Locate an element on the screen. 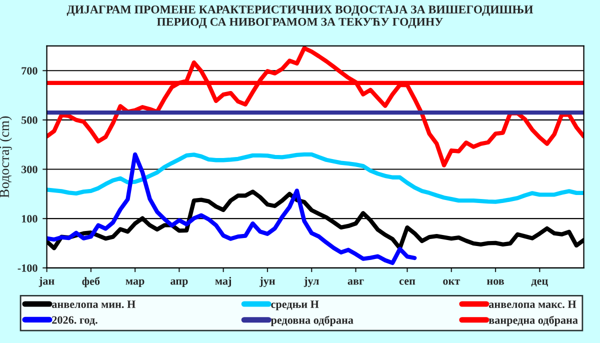 This screenshot has height=343, width=600. x-tick-label: сеп is located at coordinates (407, 282).